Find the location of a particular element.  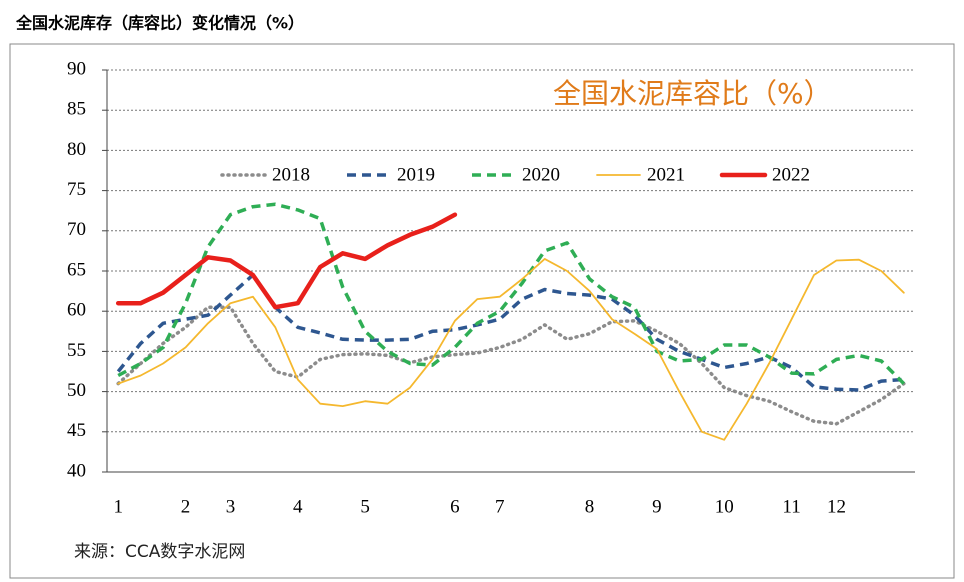

x-tick-label: 10 is located at coordinates (724, 506).